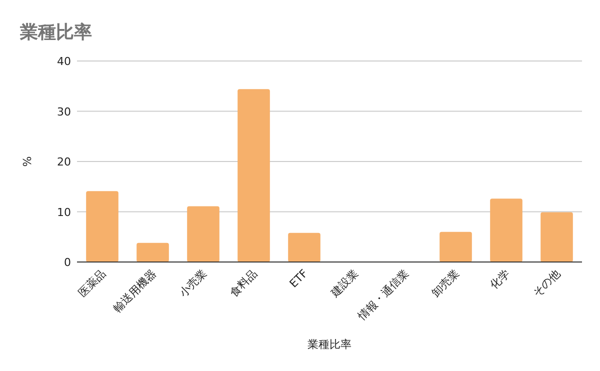  I want to click on chart-title: 業種比率, so click(55, 32).